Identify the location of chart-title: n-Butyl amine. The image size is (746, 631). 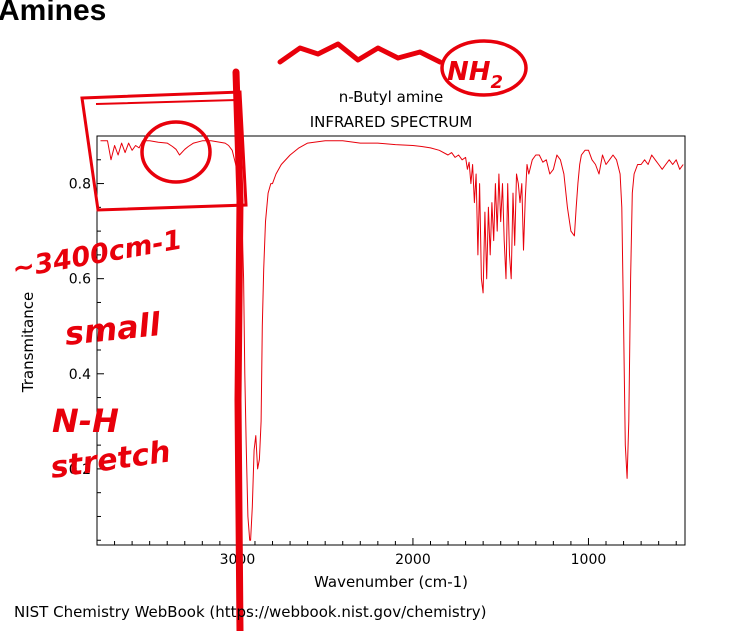
(391, 97).